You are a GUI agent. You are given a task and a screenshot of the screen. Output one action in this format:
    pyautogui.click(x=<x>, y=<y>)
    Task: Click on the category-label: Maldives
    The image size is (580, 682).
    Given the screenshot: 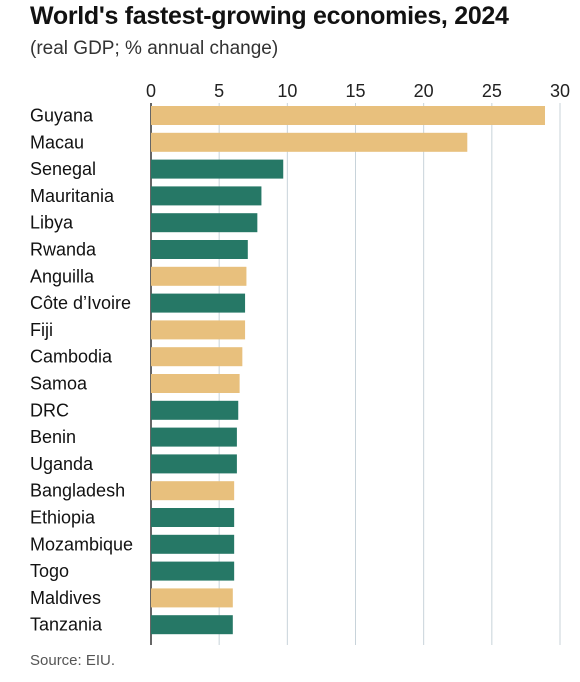 What is the action you would take?
    pyautogui.click(x=65, y=598)
    